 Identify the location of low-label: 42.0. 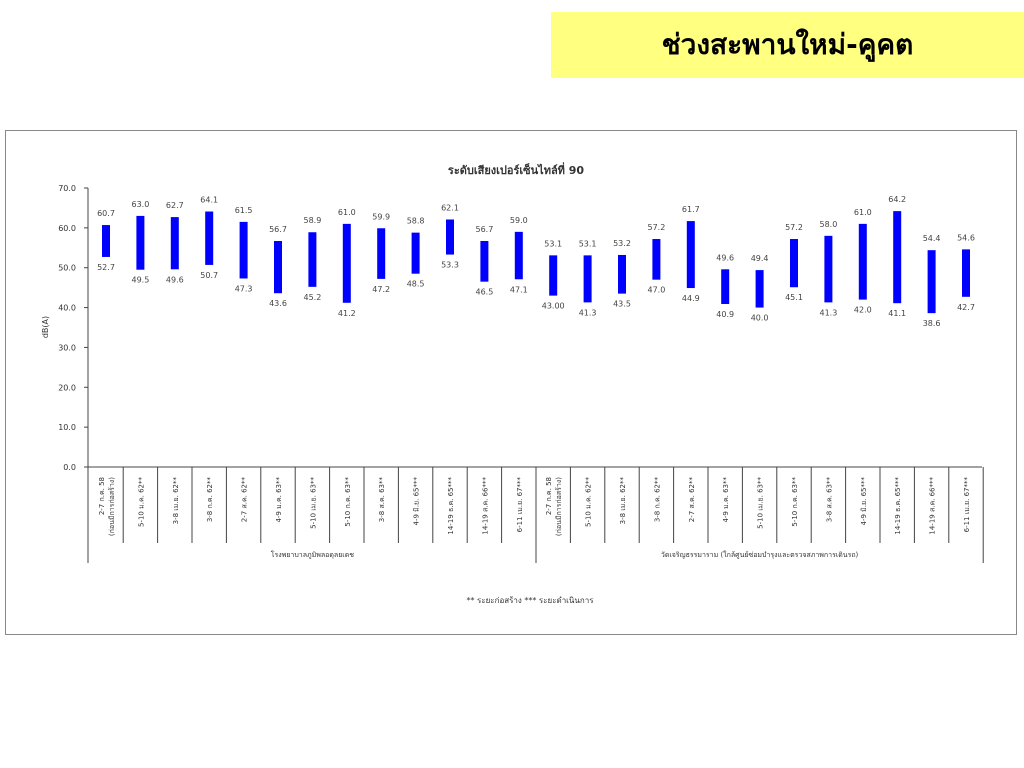
(863, 310).